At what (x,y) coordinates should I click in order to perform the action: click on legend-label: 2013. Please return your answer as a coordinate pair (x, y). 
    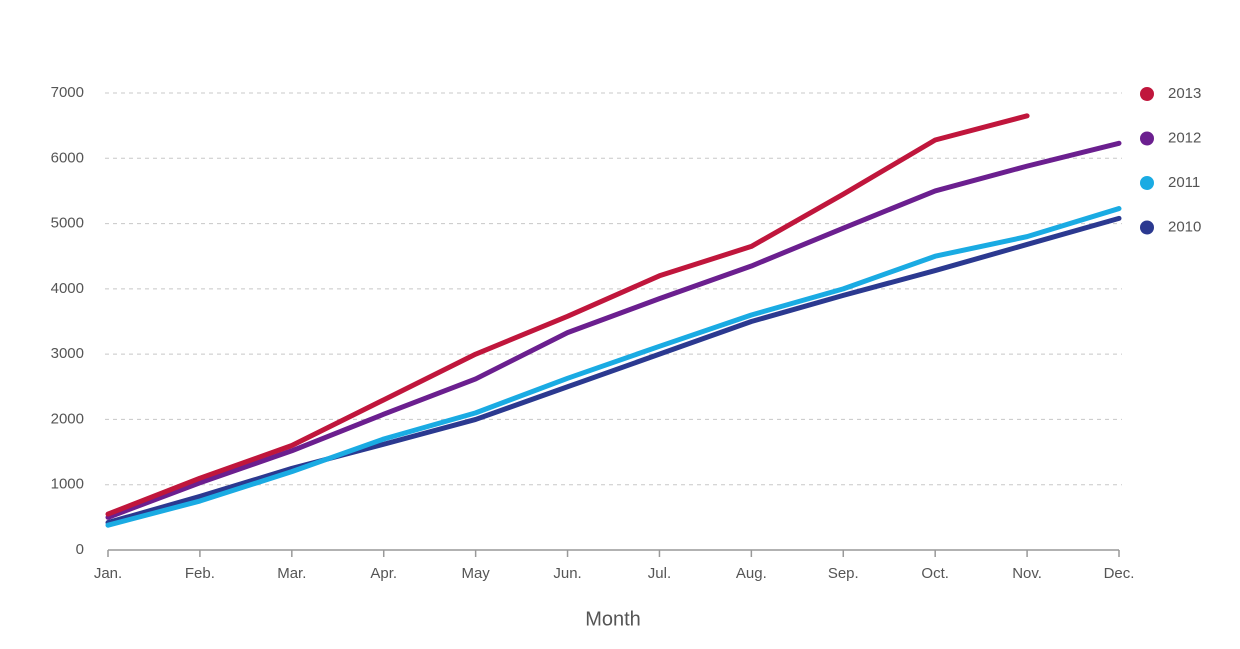
    Looking at the image, I should click on (1184, 93).